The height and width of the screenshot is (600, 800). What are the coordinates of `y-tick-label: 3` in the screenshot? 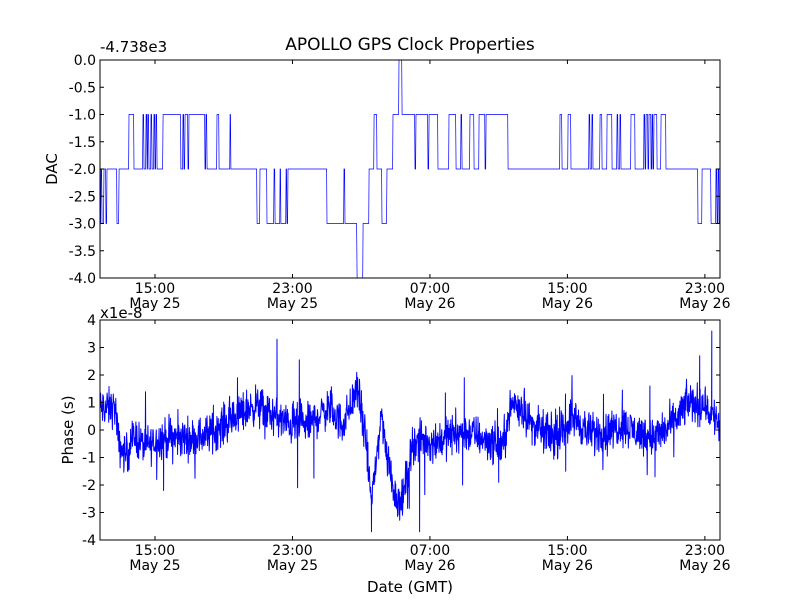 It's located at (91, 349).